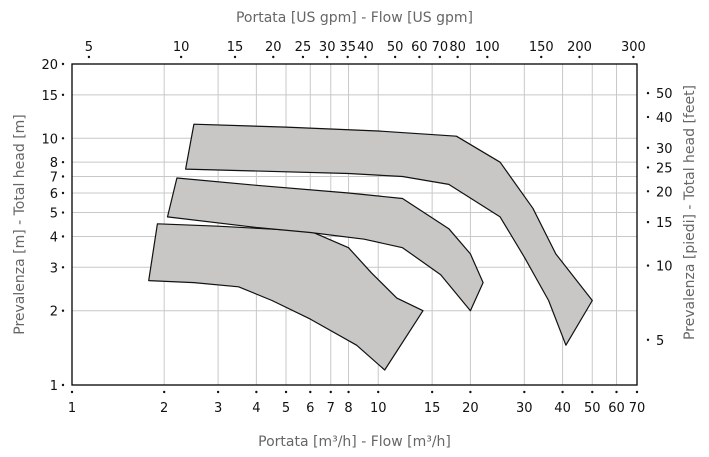 The width and height of the screenshot is (709, 457). I want to click on x-bottom-tick-label: 7, so click(331, 408).